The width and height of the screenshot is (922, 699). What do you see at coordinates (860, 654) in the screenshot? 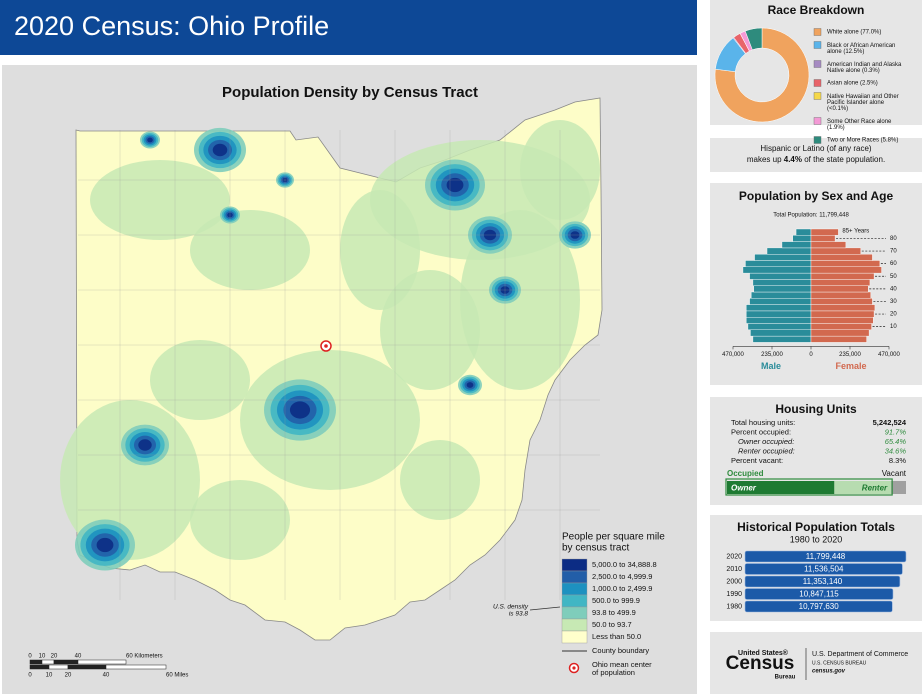
I see `footer-dept: U.S. Department of Commerce` at bounding box center [860, 654].